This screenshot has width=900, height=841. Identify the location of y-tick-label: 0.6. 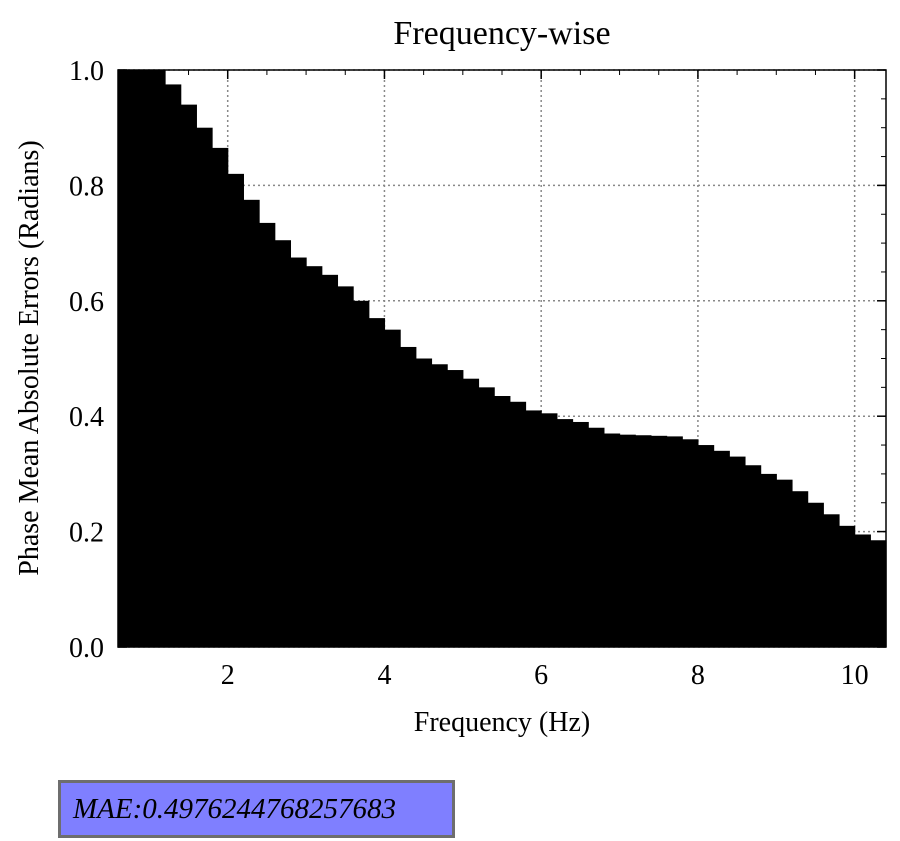
(86, 302).